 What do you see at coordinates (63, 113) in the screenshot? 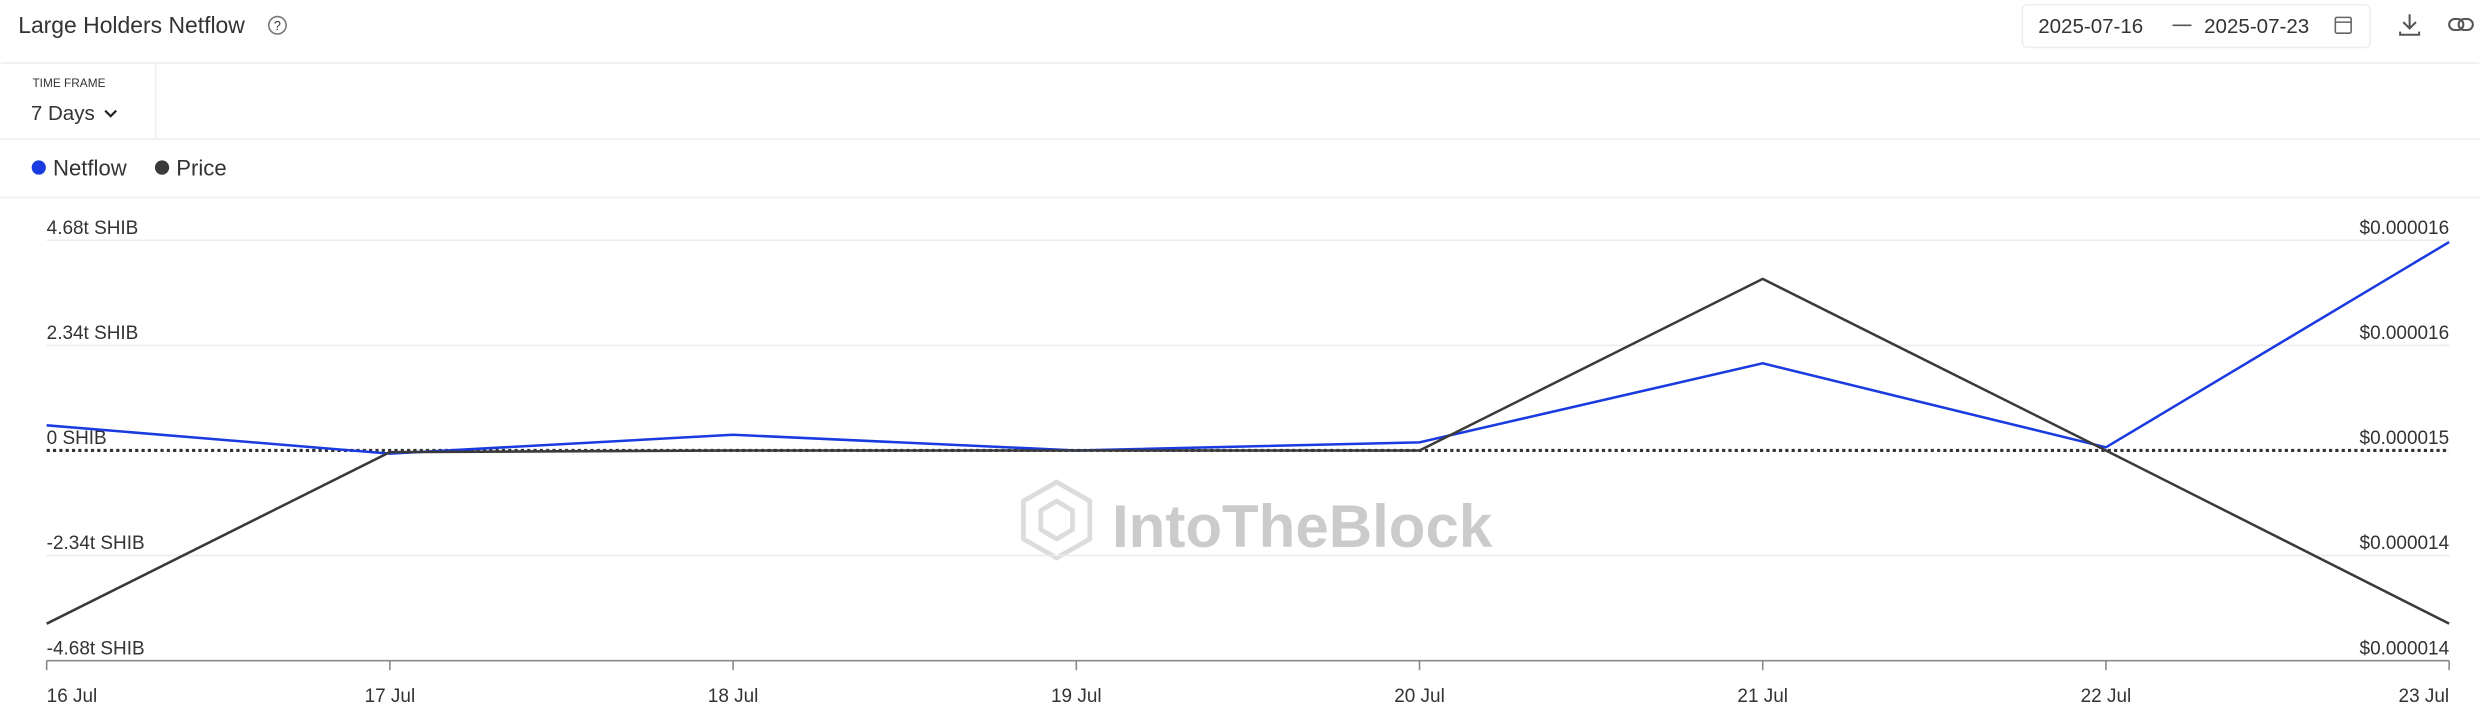
I see `time-frame: 7 Days` at bounding box center [63, 113].